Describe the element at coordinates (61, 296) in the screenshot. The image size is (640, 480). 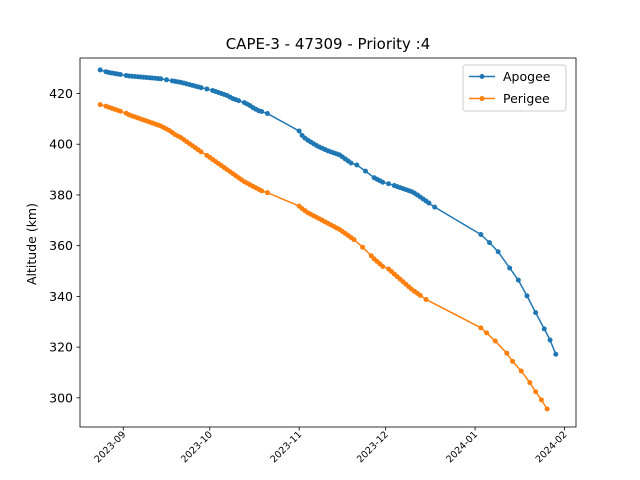
I see `y-tick-label: 340` at that location.